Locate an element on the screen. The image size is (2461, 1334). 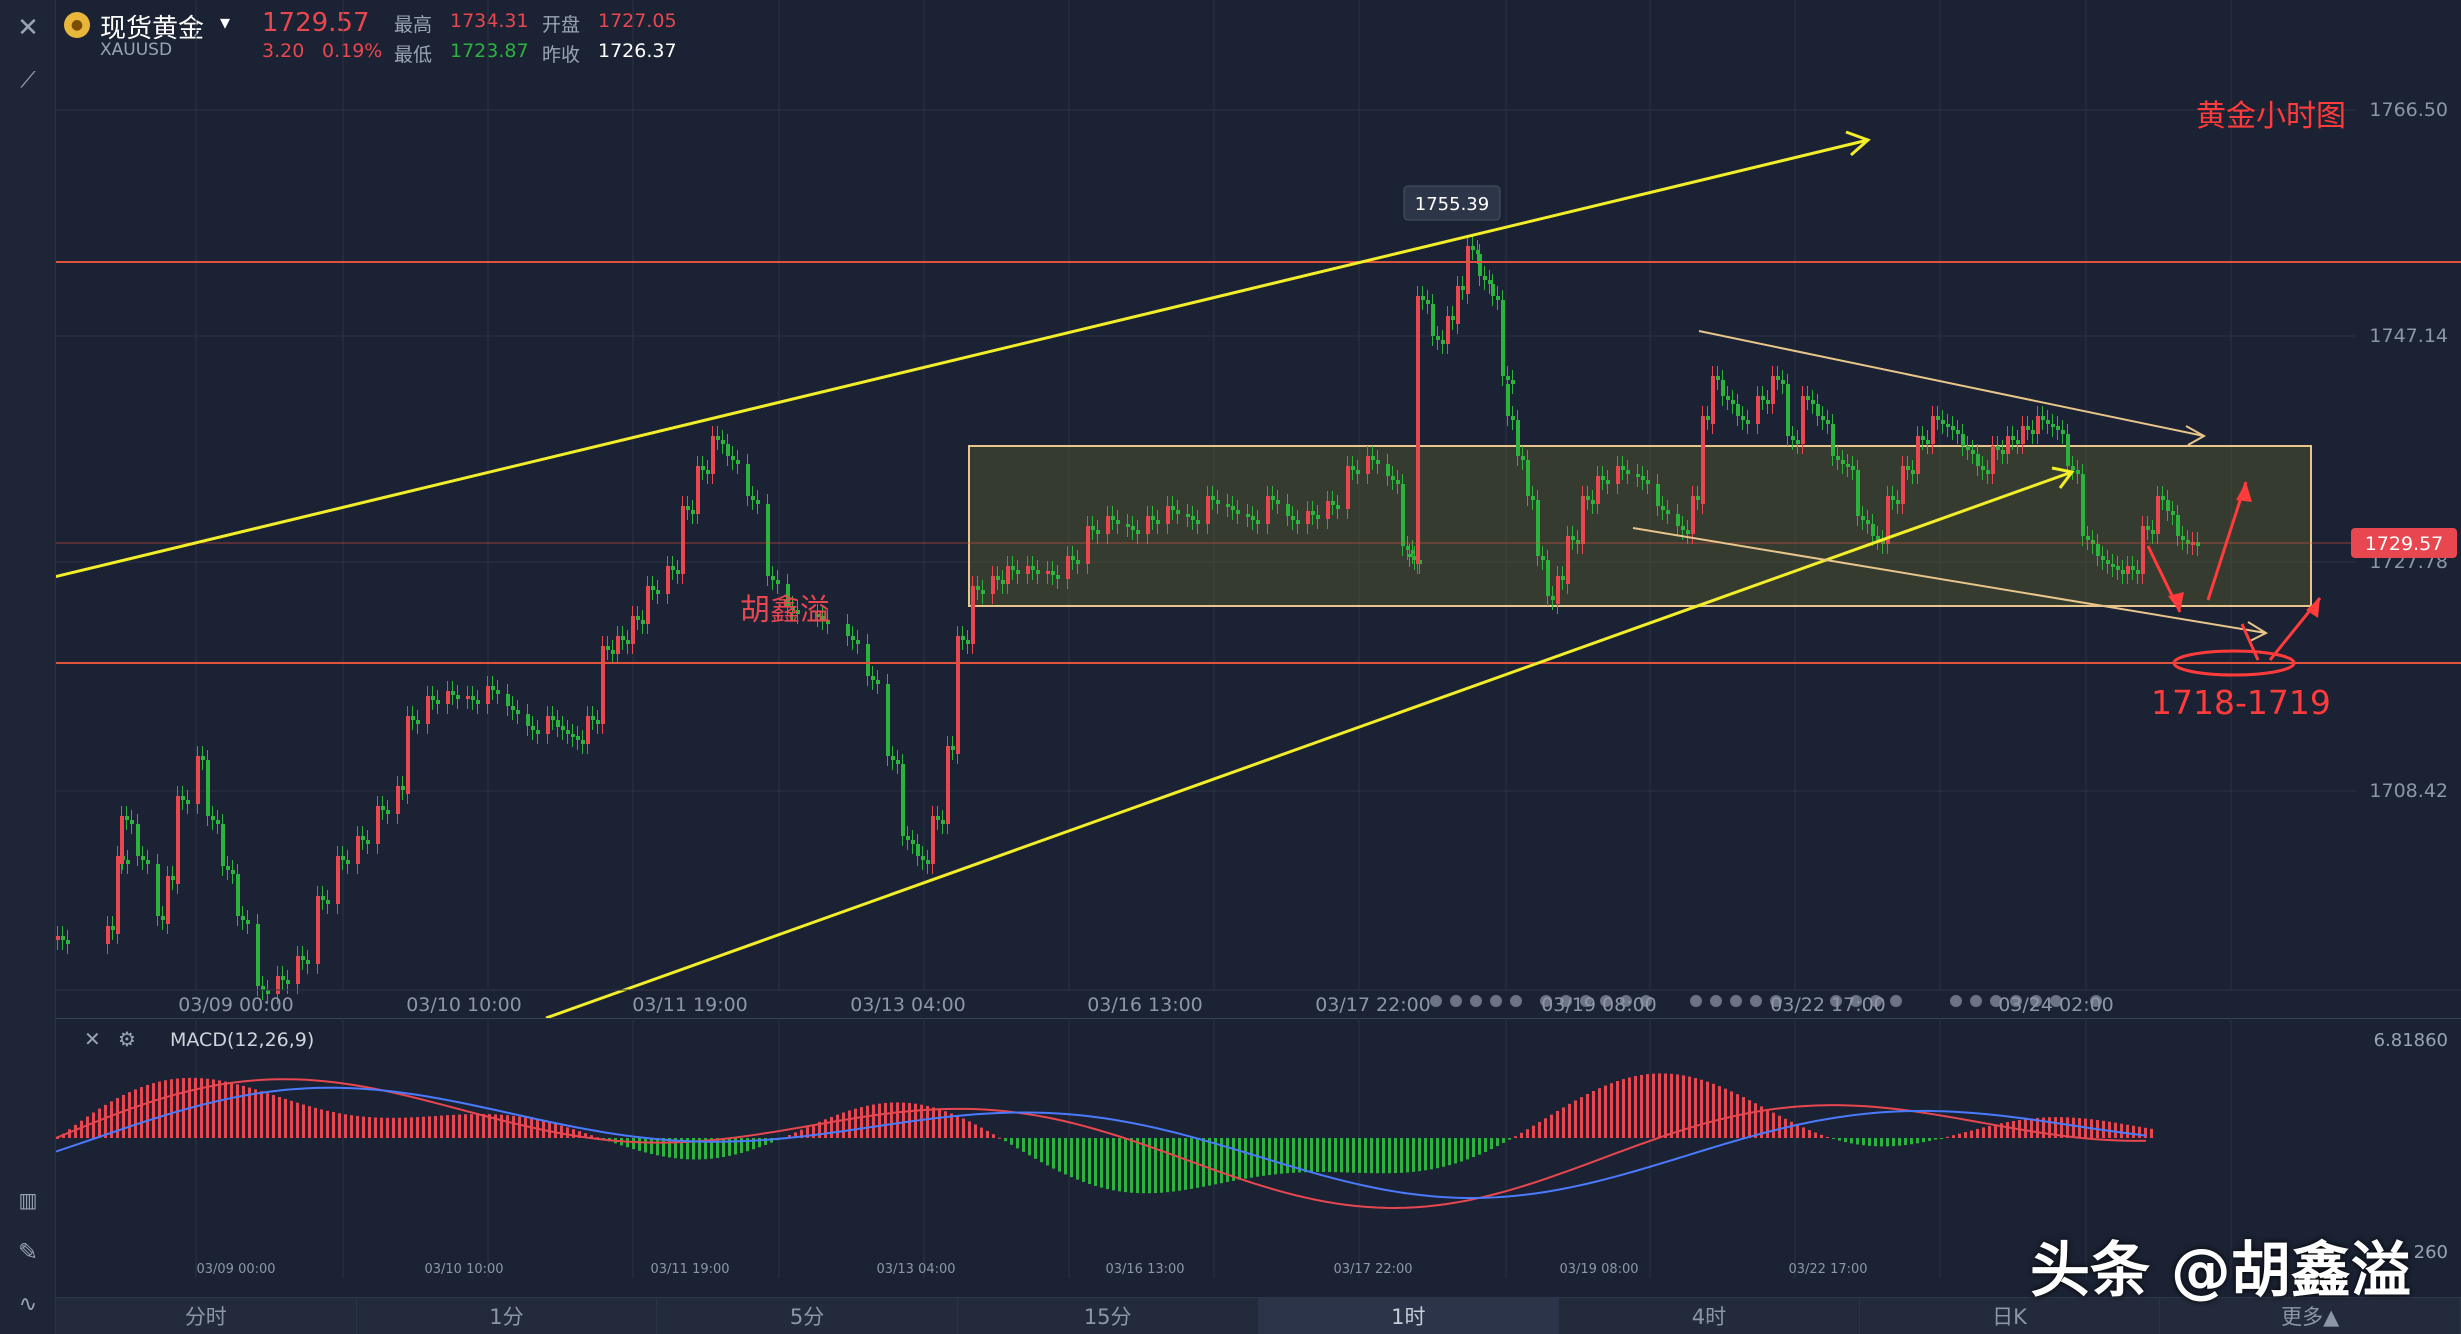
low-label: 最低 is located at coordinates (413, 55).